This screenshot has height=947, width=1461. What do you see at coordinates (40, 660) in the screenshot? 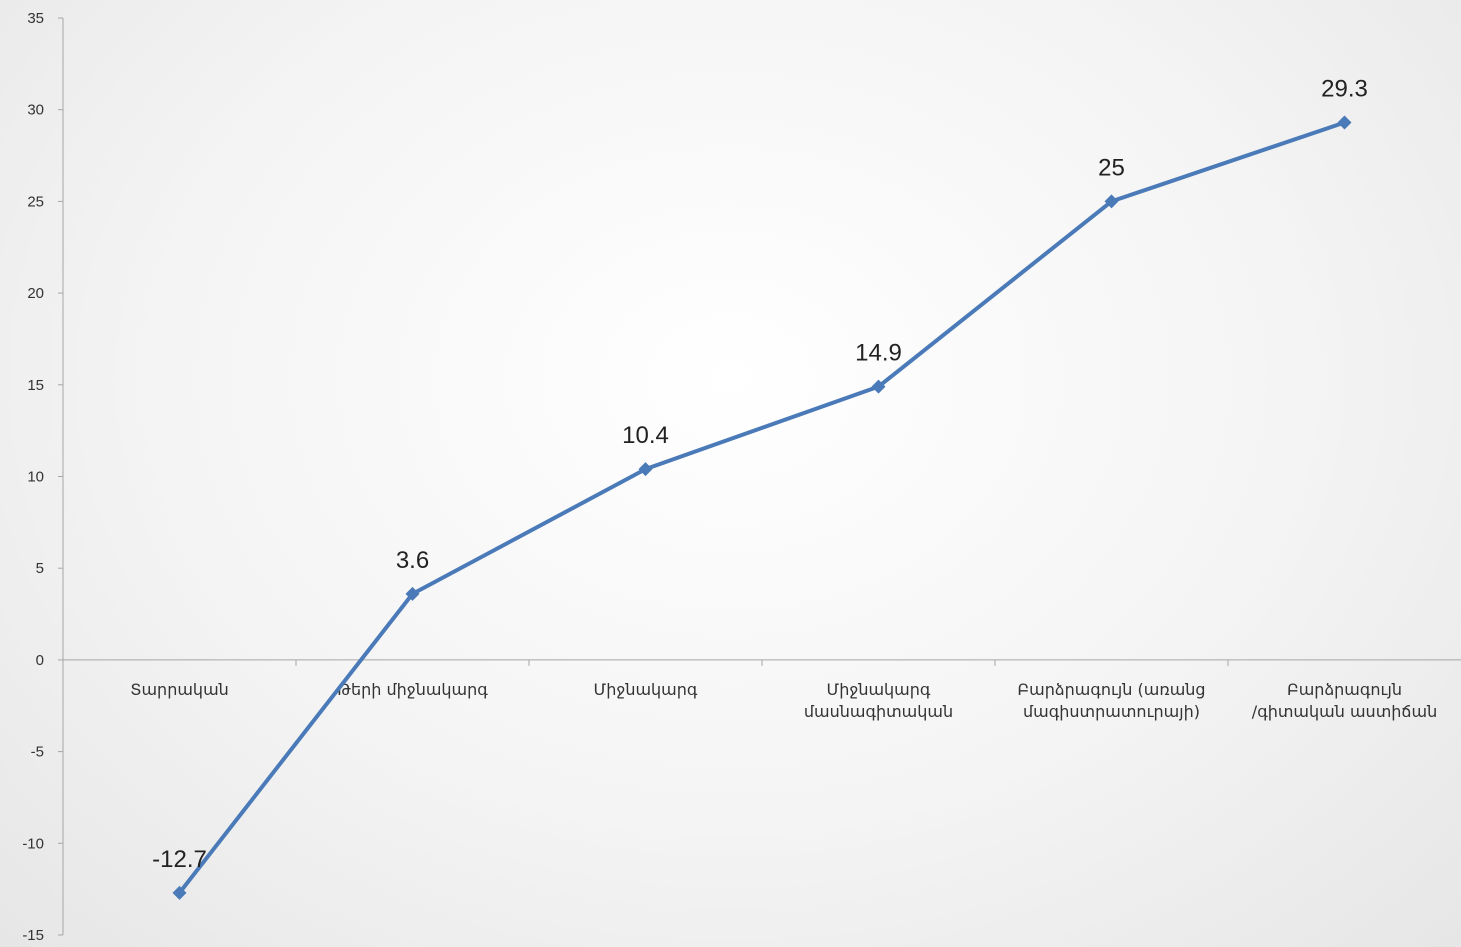
I see `y-tick-label: 0` at bounding box center [40, 660].